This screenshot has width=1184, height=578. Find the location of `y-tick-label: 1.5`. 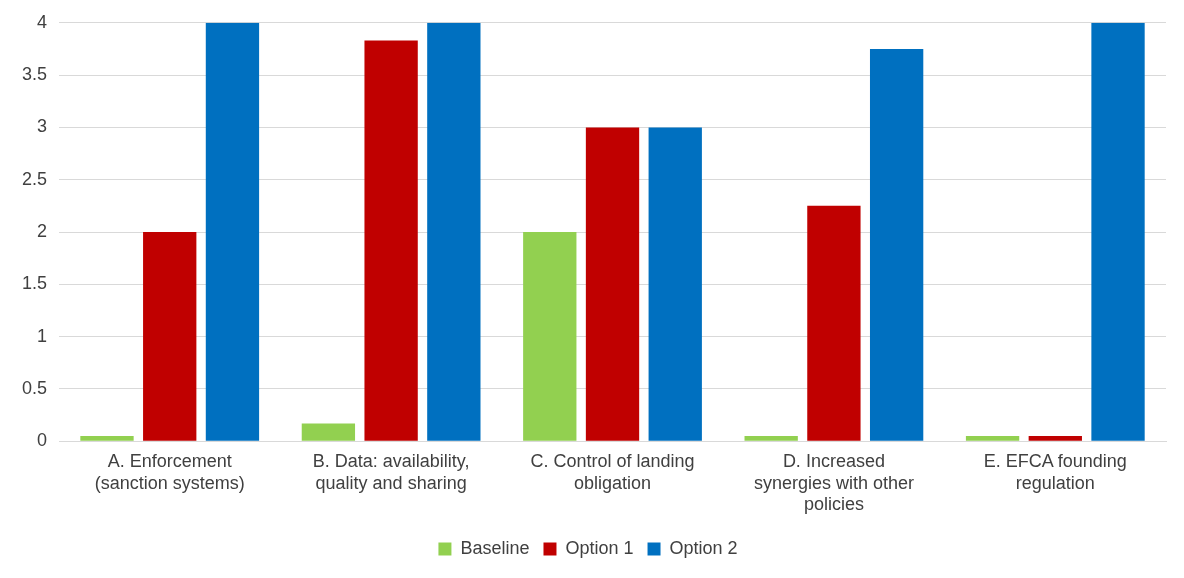

y-tick-label: 1.5 is located at coordinates (34, 283).